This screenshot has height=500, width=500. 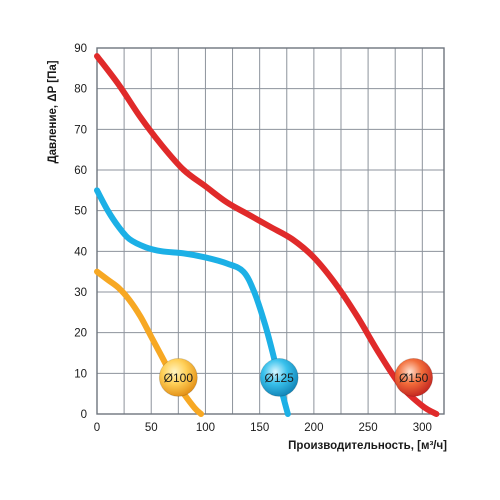 What do you see at coordinates (97, 428) in the screenshot?
I see `x-tick-label: 0` at bounding box center [97, 428].